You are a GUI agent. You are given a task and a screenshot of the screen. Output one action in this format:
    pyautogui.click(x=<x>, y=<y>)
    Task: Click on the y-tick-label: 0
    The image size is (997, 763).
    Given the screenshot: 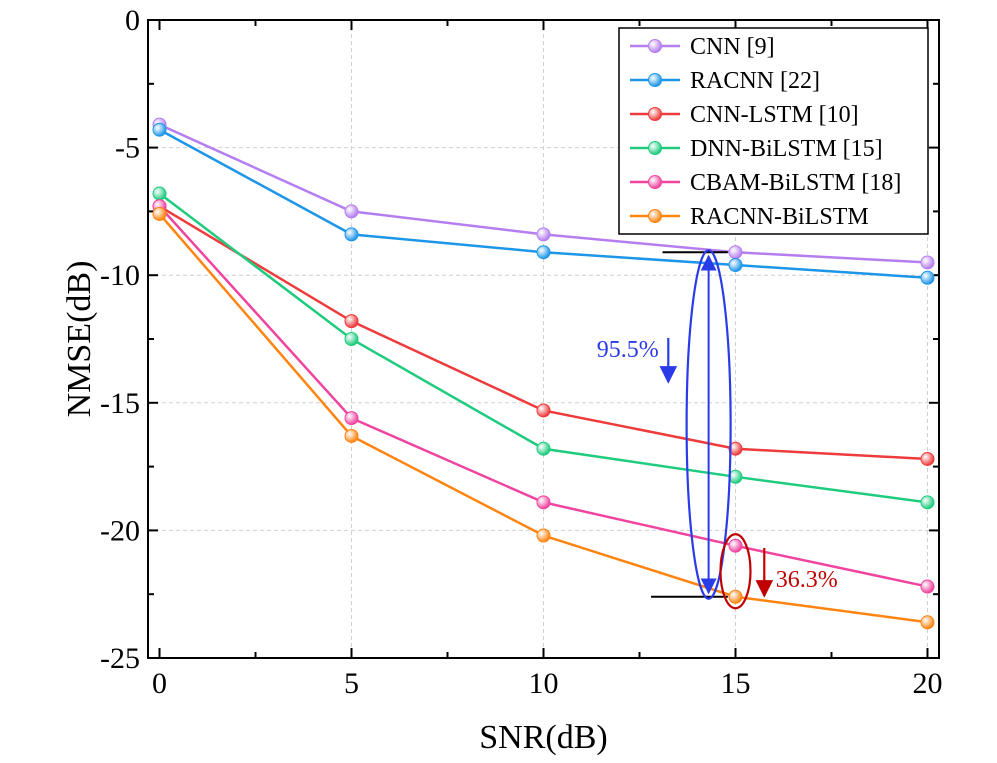 What is the action you would take?
    pyautogui.click(x=132, y=20)
    